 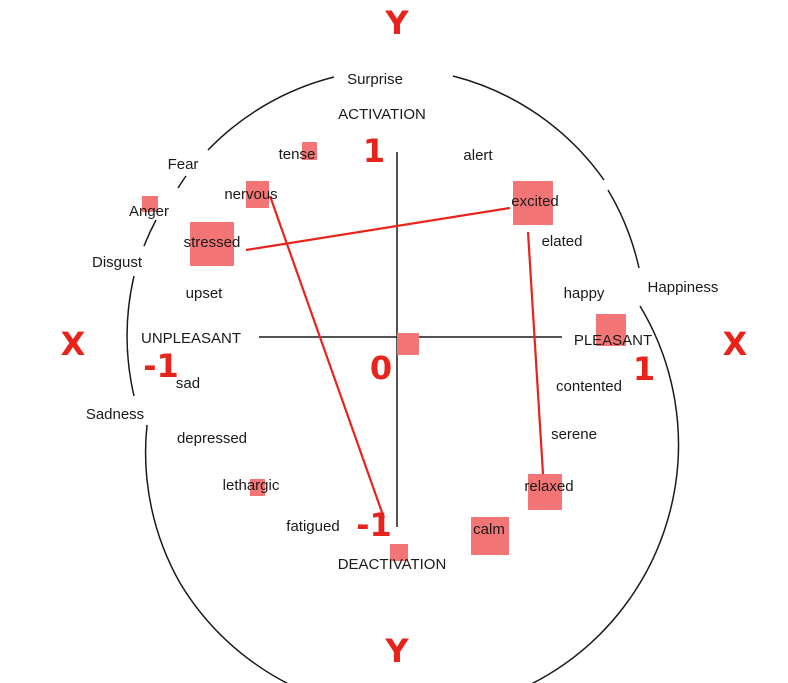 I want to click on label-fatigued: fatigued, so click(x=312, y=526).